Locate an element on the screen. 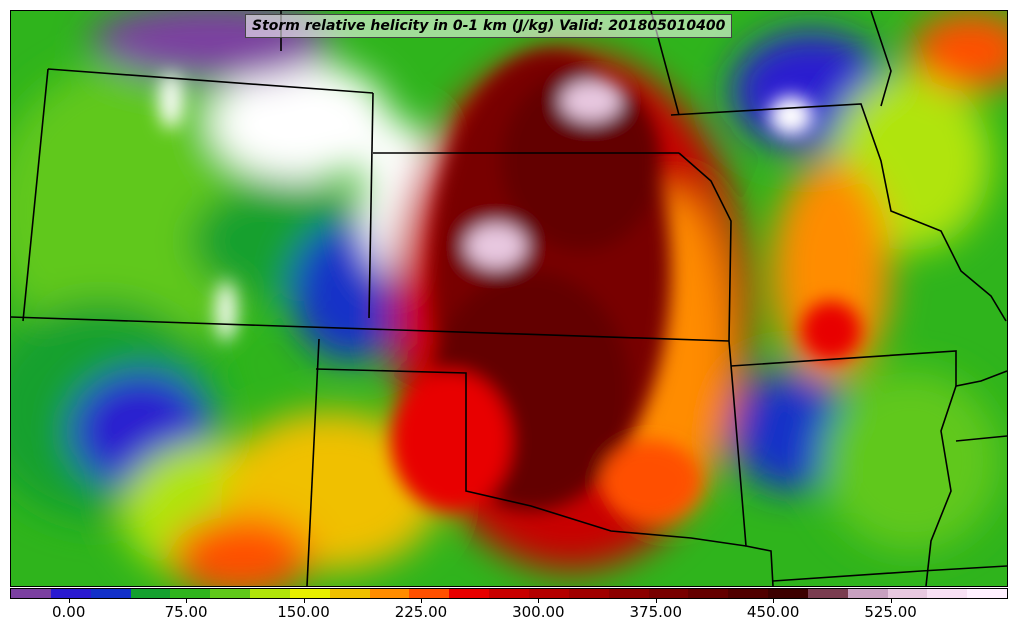 Image resolution: width=1018 pixels, height=633 pixels. colorbar-tick-label: 375.00 is located at coordinates (656, 612).